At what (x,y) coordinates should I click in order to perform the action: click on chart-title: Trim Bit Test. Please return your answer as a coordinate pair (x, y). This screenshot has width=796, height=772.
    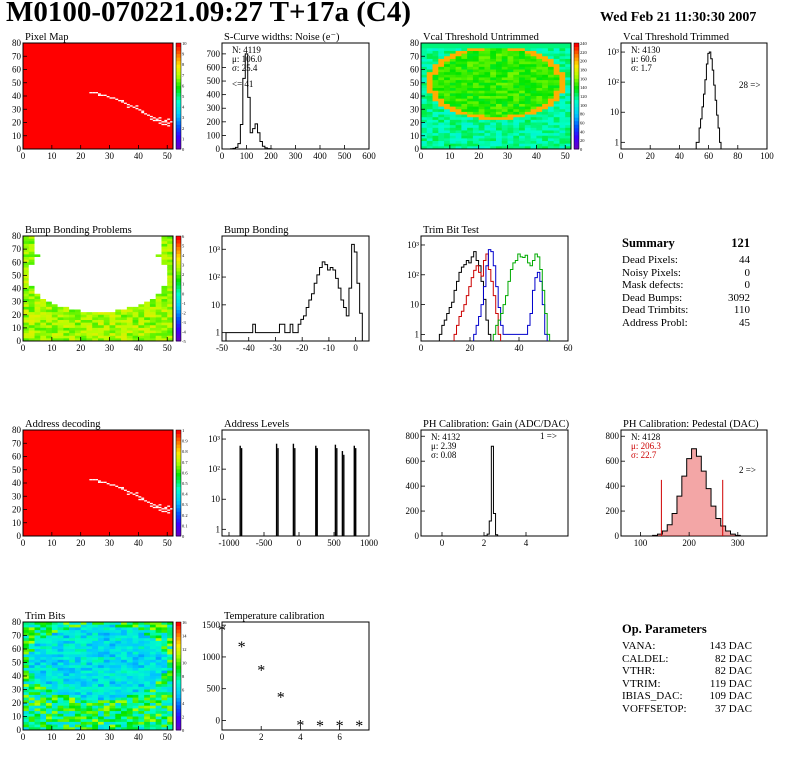
    Looking at the image, I should click on (451, 230).